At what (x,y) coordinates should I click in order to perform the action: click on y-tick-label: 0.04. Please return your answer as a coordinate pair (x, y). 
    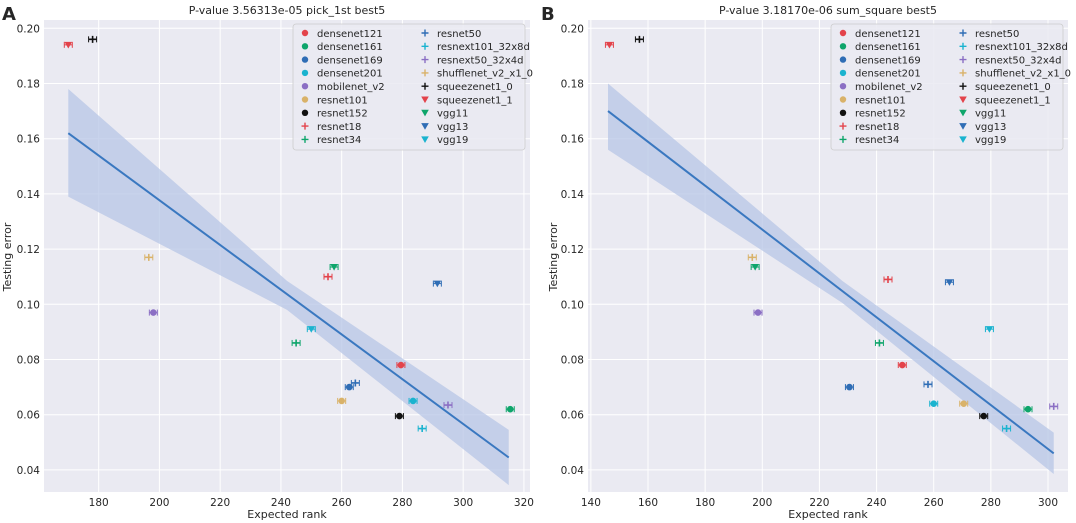
    Looking at the image, I should click on (29, 471).